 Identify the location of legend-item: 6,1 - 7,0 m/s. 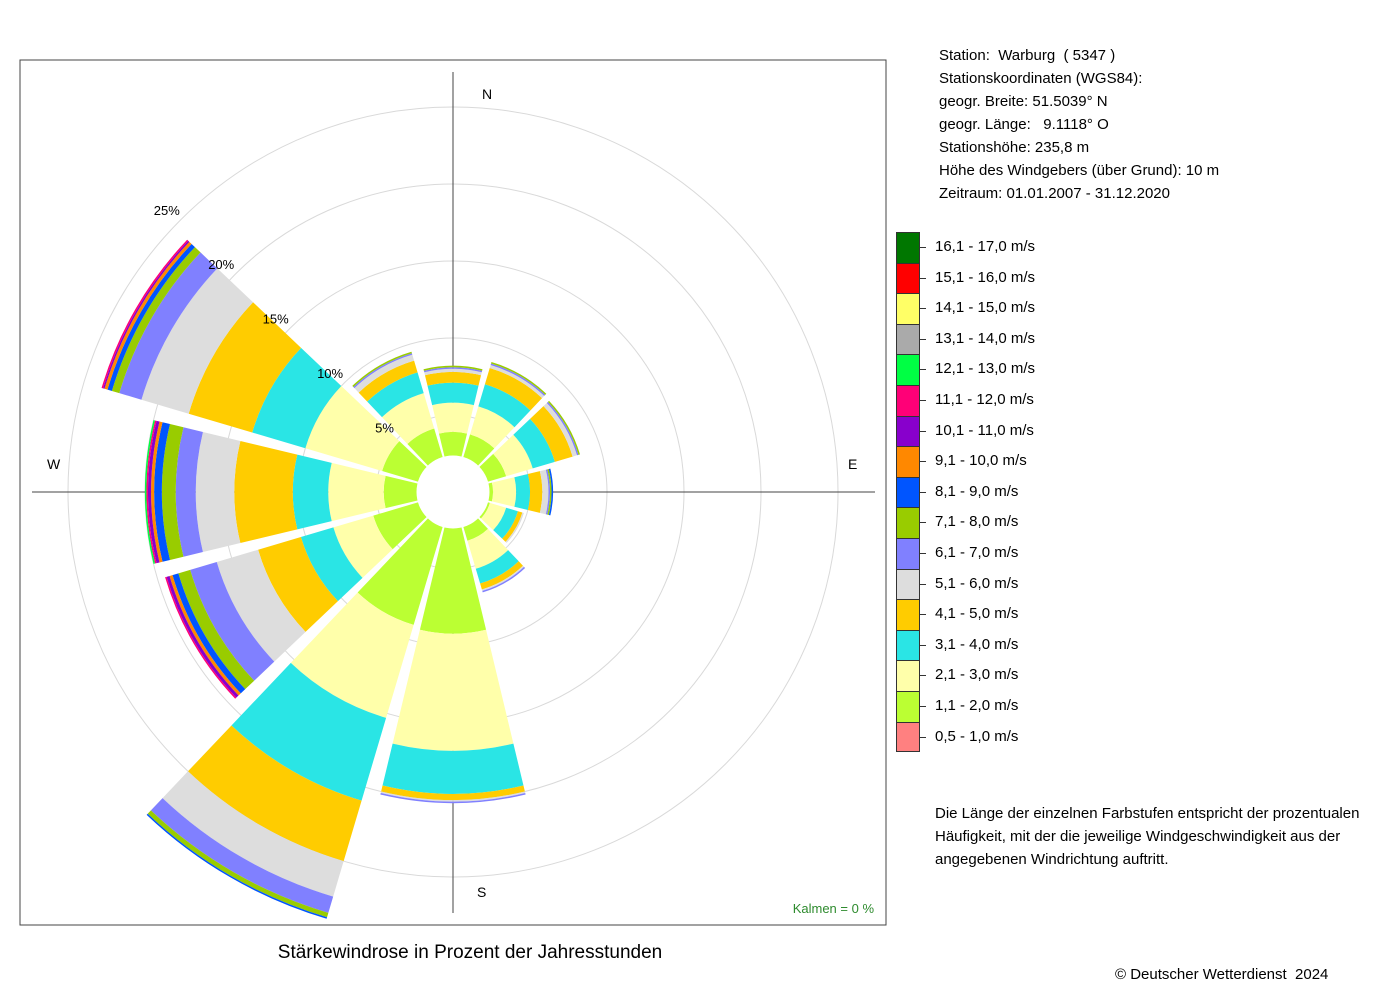
(996, 553).